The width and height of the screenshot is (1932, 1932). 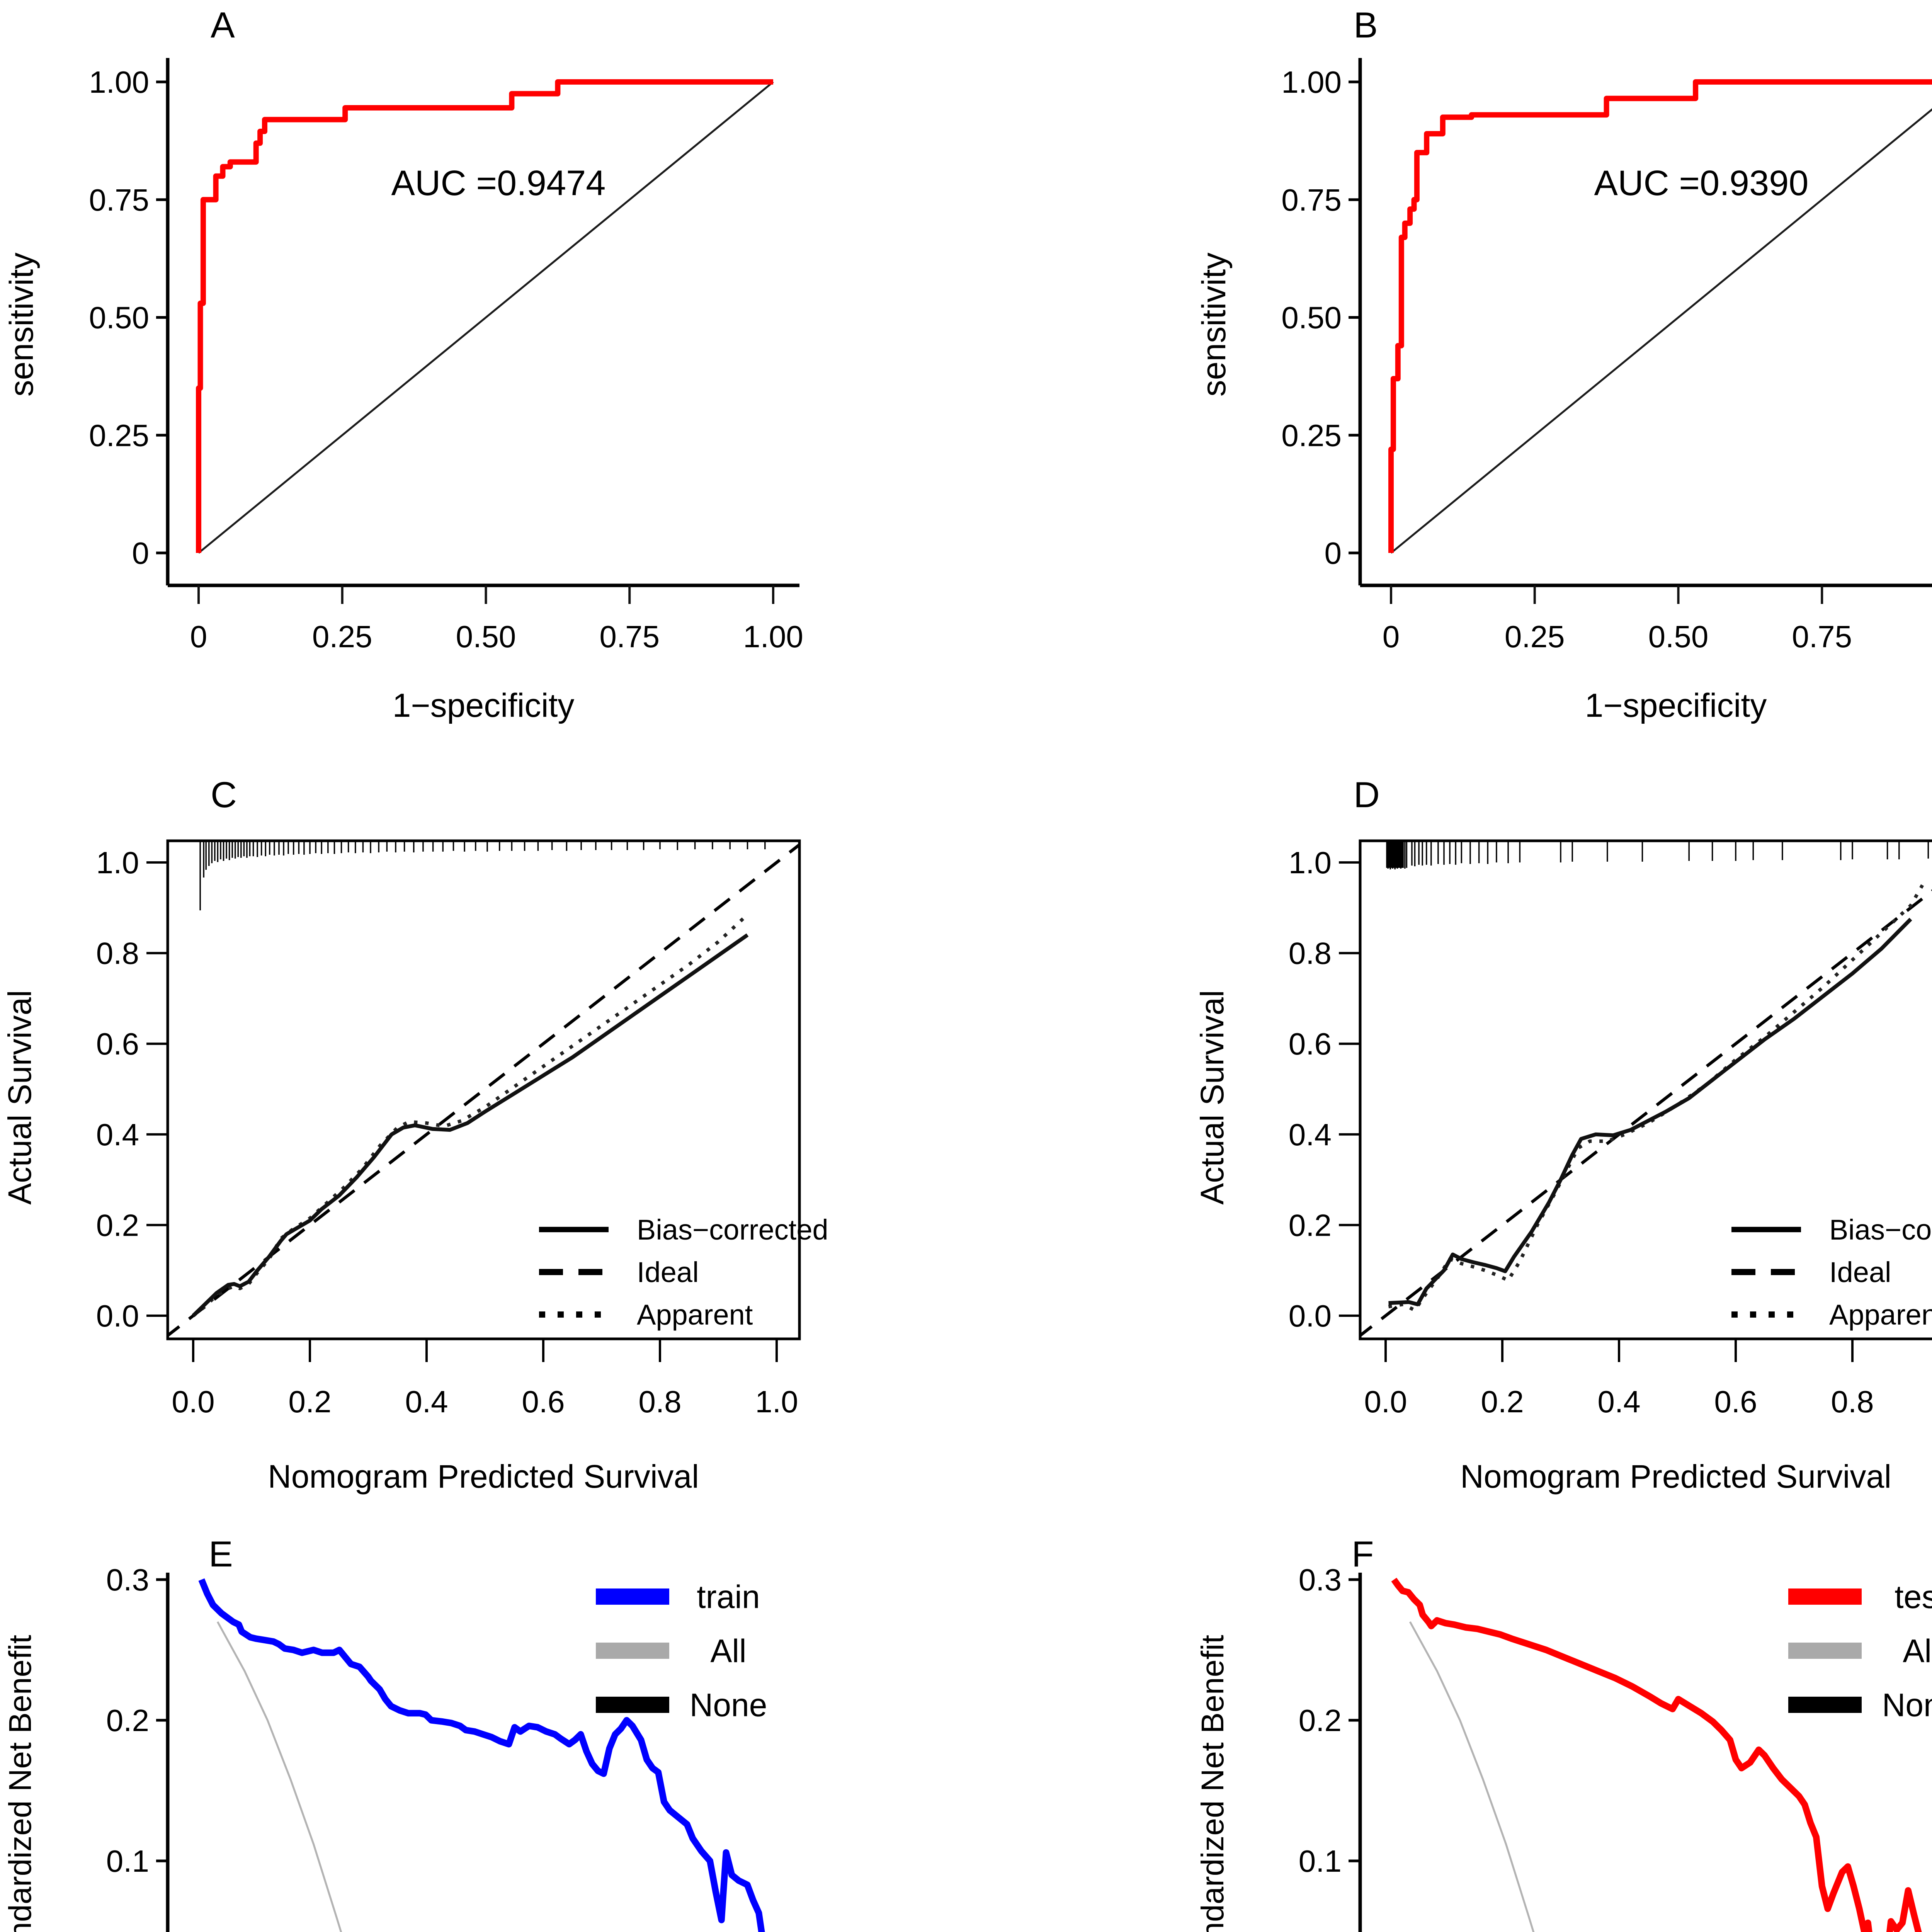 What do you see at coordinates (221, 1554) in the screenshot?
I see `panel-label-e: E` at bounding box center [221, 1554].